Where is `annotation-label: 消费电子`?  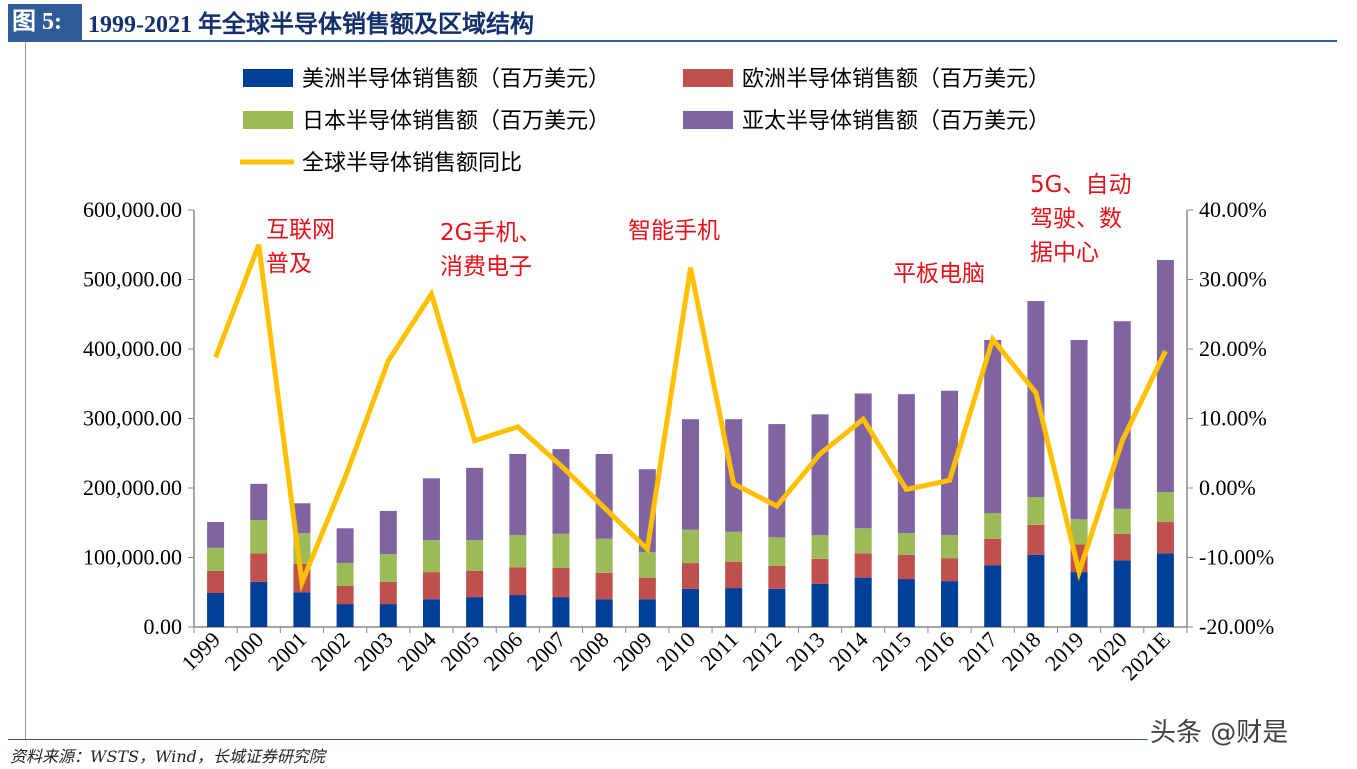
annotation-label: 消费电子 is located at coordinates (486, 267).